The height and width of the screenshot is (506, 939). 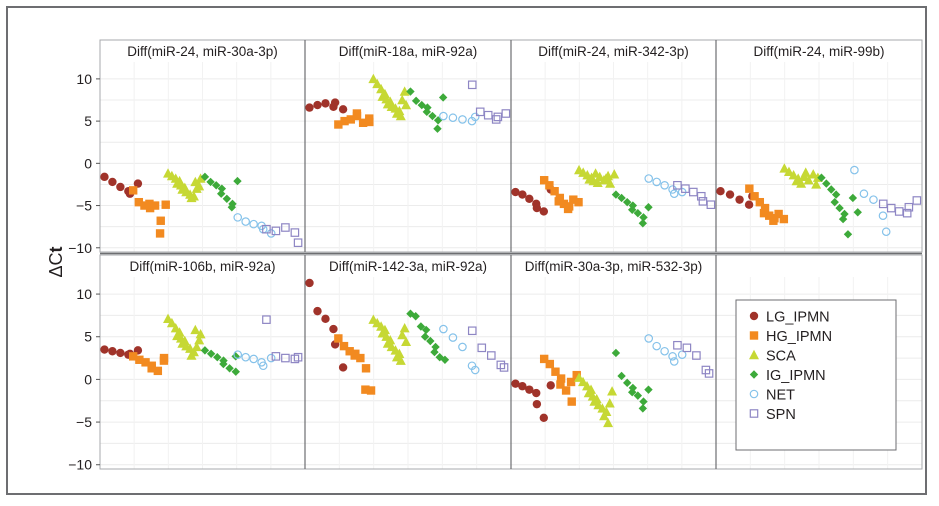 I want to click on panel-title: Diff(miR-24, miR-99b), so click(x=818, y=51).